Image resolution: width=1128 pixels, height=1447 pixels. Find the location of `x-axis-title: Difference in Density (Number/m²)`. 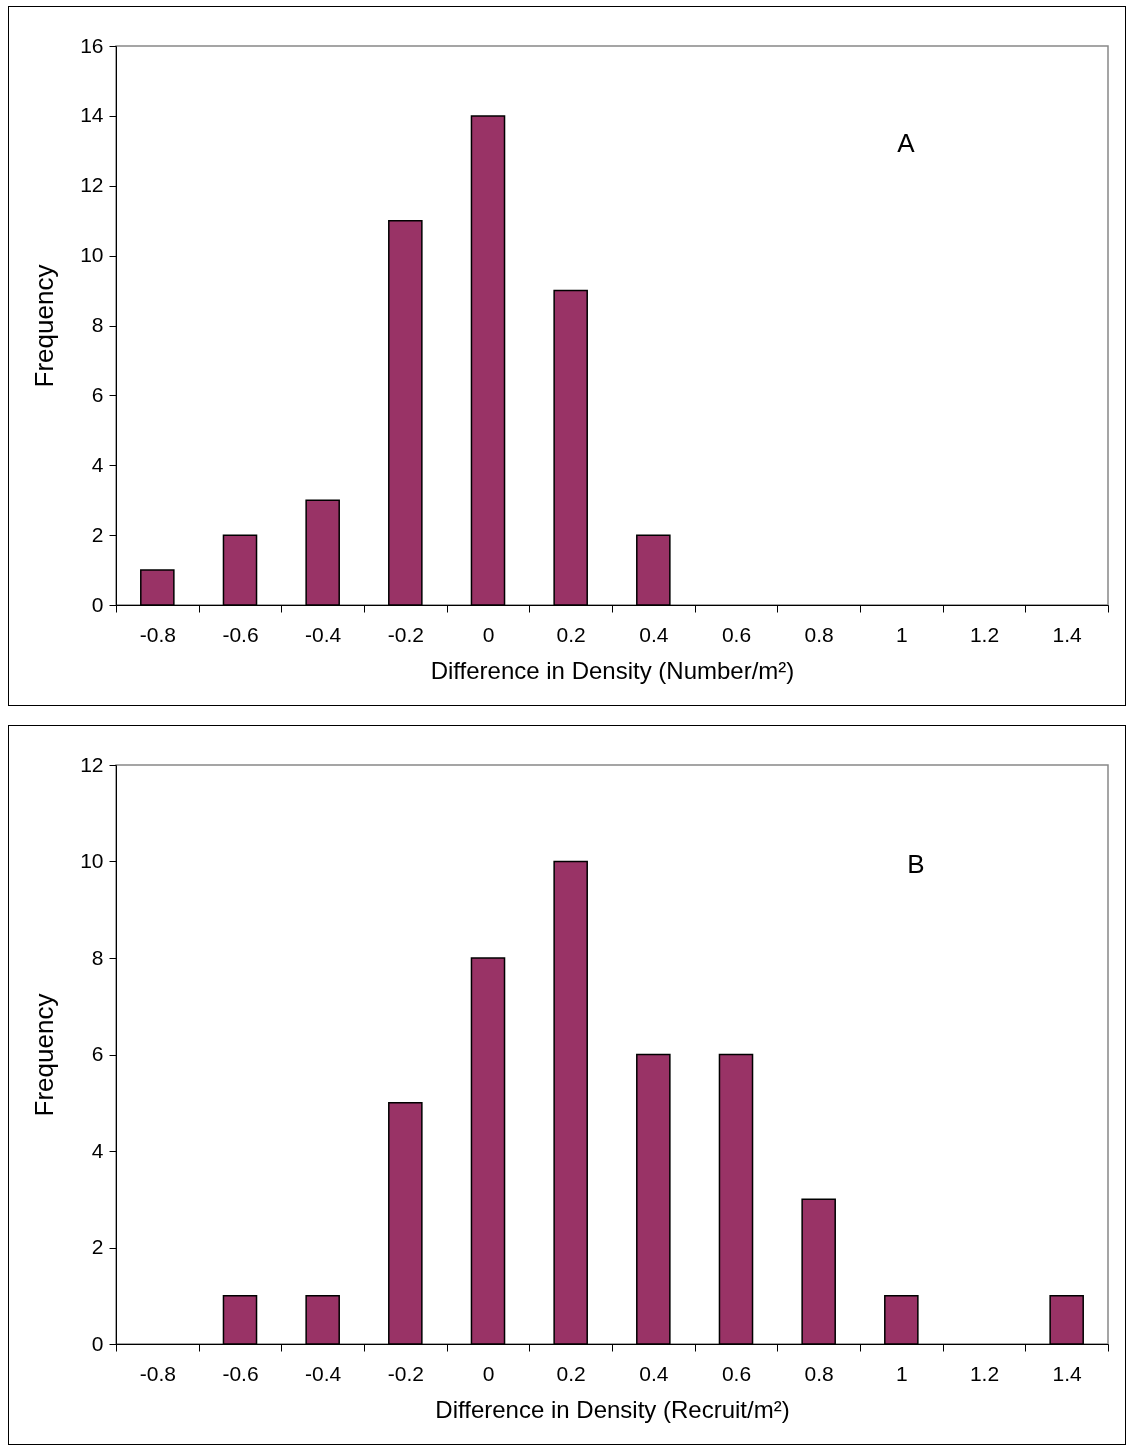

x-axis-title: Difference in Density (Number/m²) is located at coordinates (612, 670).